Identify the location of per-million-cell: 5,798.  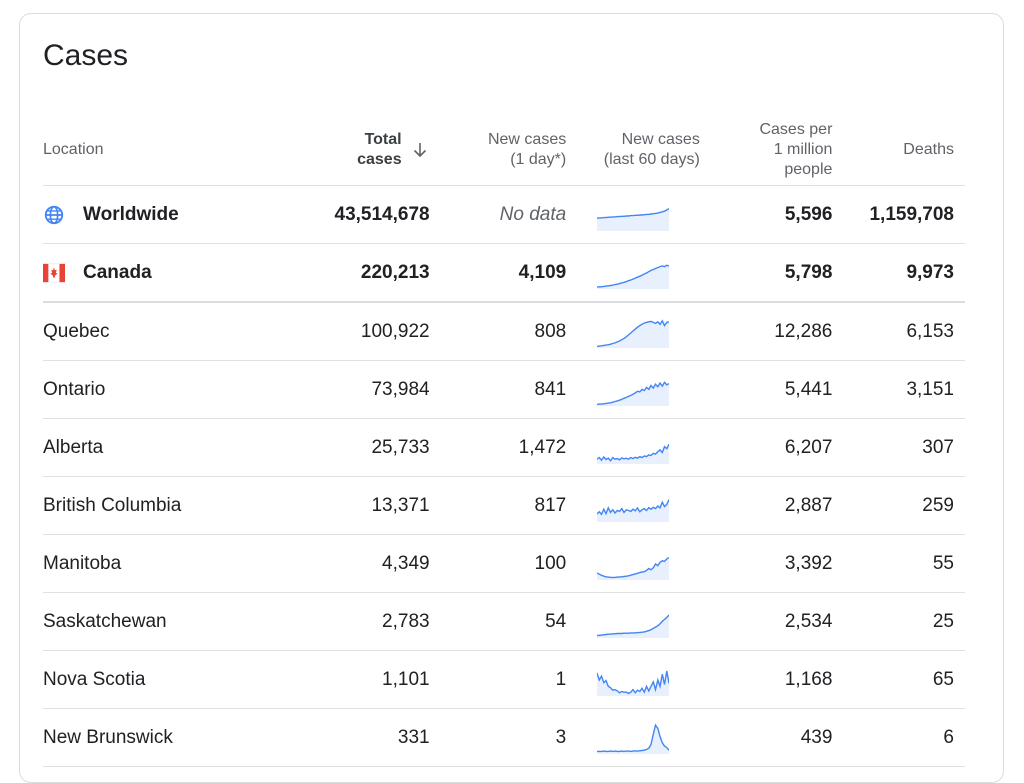
(766, 273).